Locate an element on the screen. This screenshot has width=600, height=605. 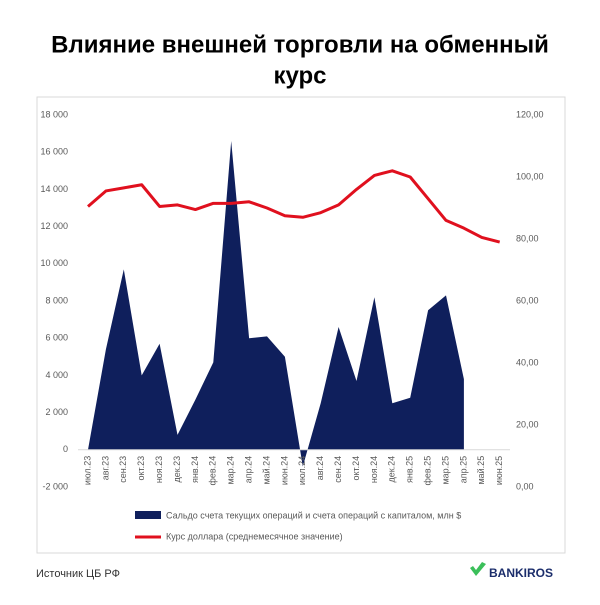
x-tick-label: май.24 is located at coordinates (266, 470).